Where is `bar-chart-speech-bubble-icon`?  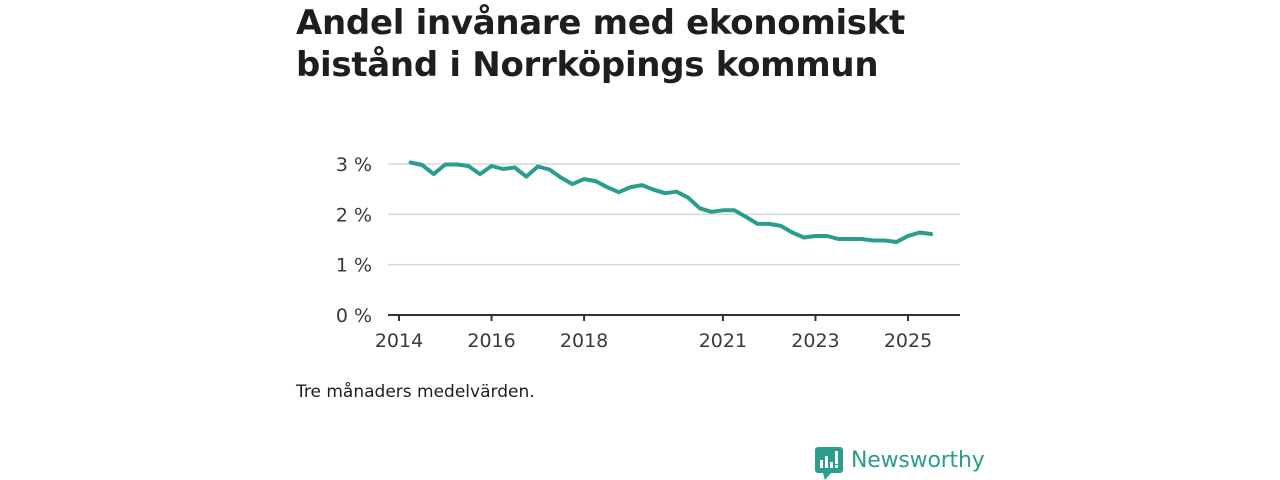
bar-chart-speech-bubble-icon is located at coordinates (829, 463).